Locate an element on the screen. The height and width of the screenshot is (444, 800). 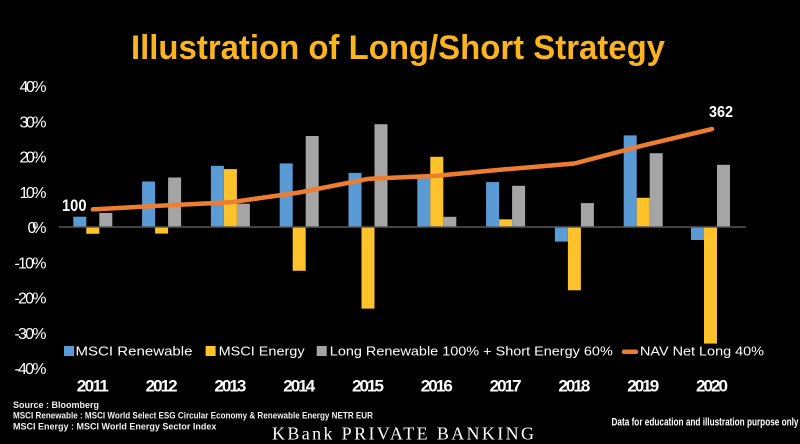
svg-text: 2018 is located at coordinates (574, 386).